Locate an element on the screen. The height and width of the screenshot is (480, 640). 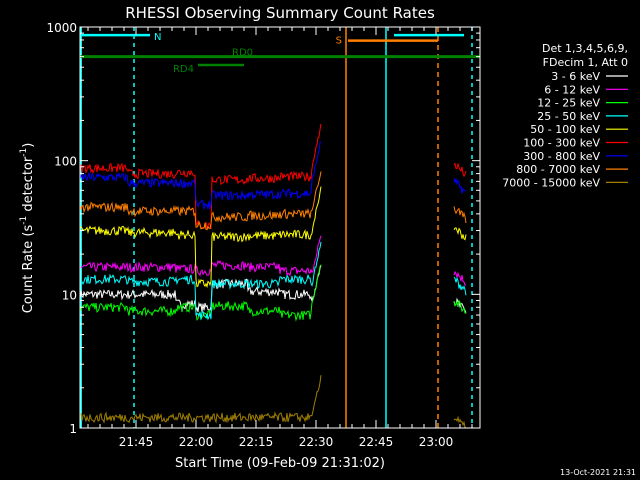
series-line-4-b is located at coordinates (460, 234).